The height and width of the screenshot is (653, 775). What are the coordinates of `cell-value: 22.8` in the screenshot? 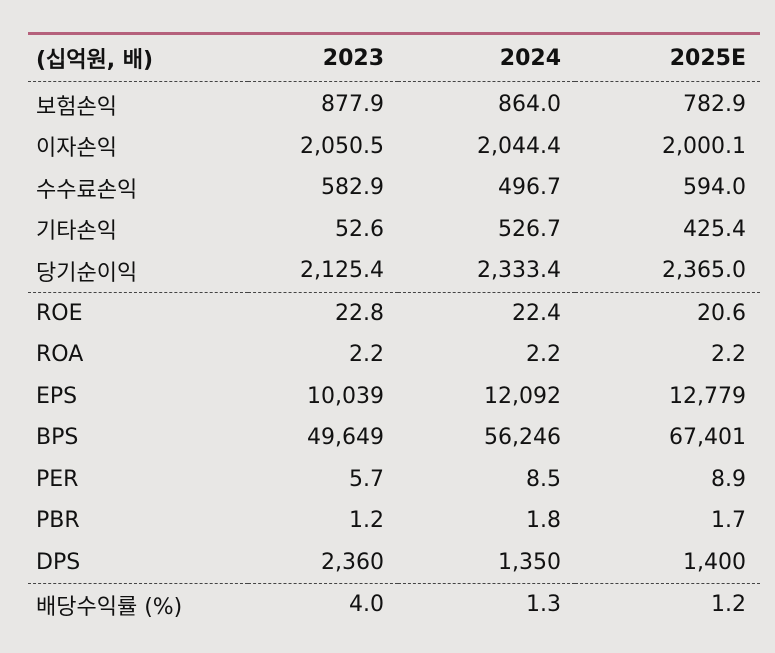 It's located at (359, 313).